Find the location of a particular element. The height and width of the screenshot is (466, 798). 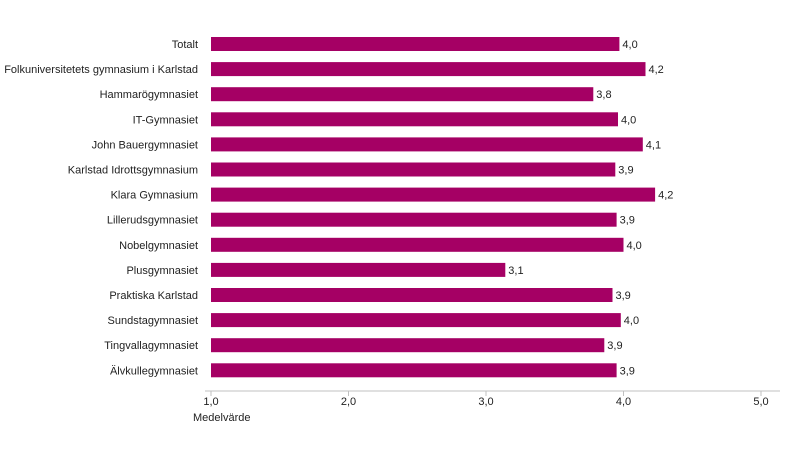

x-tick-label: 2,0 is located at coordinates (348, 402).